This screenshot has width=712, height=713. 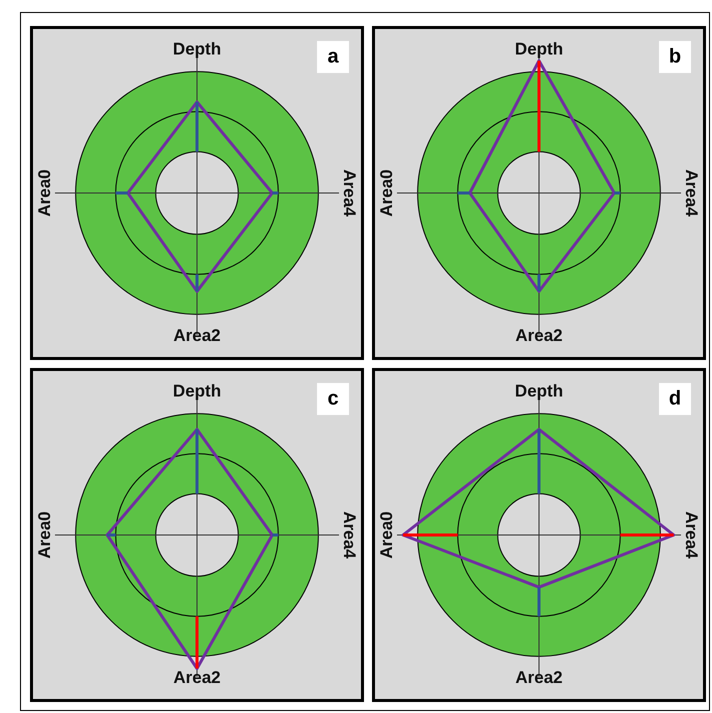 What do you see at coordinates (333, 57) in the screenshot?
I see `chart-title: a` at bounding box center [333, 57].